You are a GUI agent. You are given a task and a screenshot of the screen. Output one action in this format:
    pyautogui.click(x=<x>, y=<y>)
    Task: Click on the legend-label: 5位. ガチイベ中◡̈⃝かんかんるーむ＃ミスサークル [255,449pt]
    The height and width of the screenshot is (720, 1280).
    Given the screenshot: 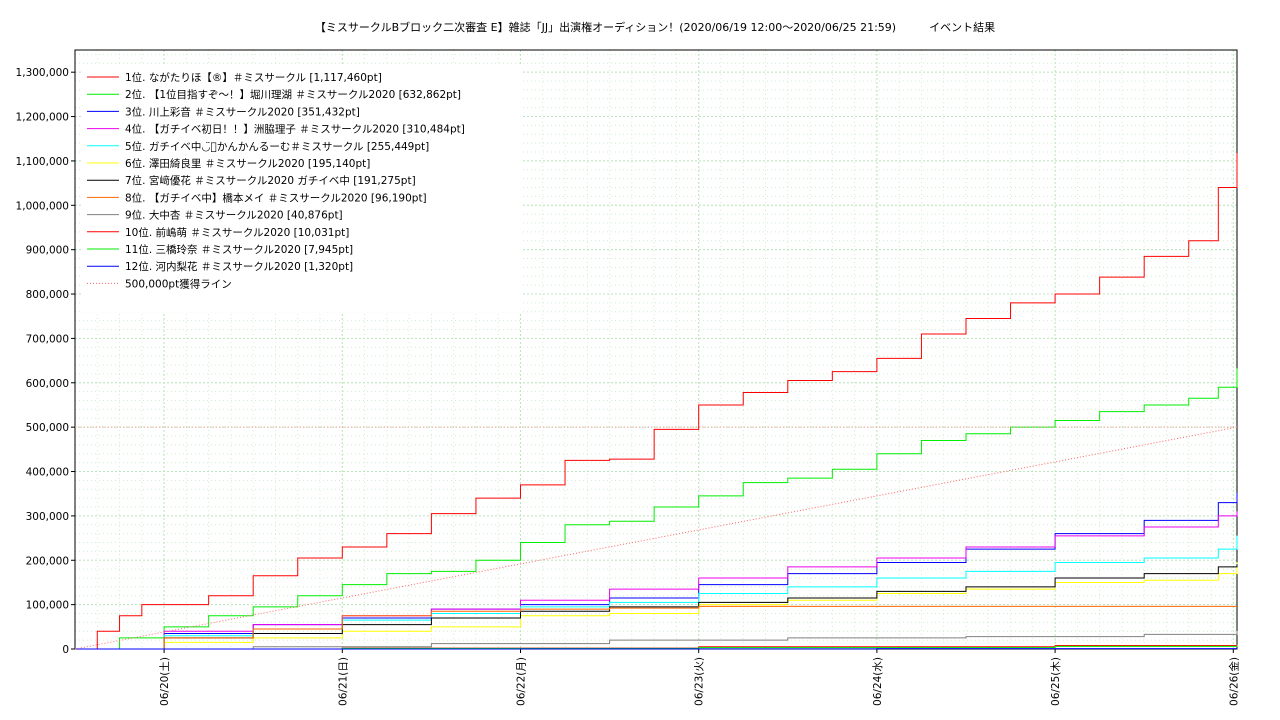 What is the action you would take?
    pyautogui.click(x=277, y=146)
    